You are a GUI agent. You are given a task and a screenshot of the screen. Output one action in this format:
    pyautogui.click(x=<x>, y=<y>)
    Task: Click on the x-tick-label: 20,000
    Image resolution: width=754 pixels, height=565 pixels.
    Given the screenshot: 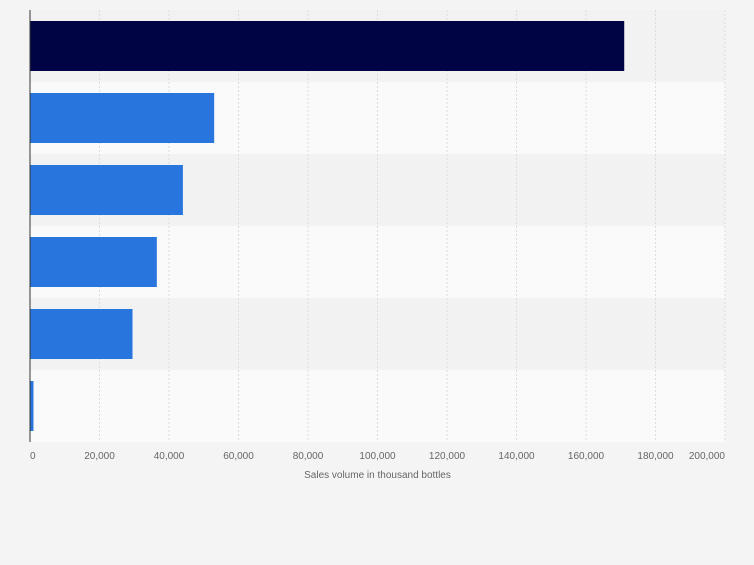 What is the action you would take?
    pyautogui.click(x=99, y=456)
    